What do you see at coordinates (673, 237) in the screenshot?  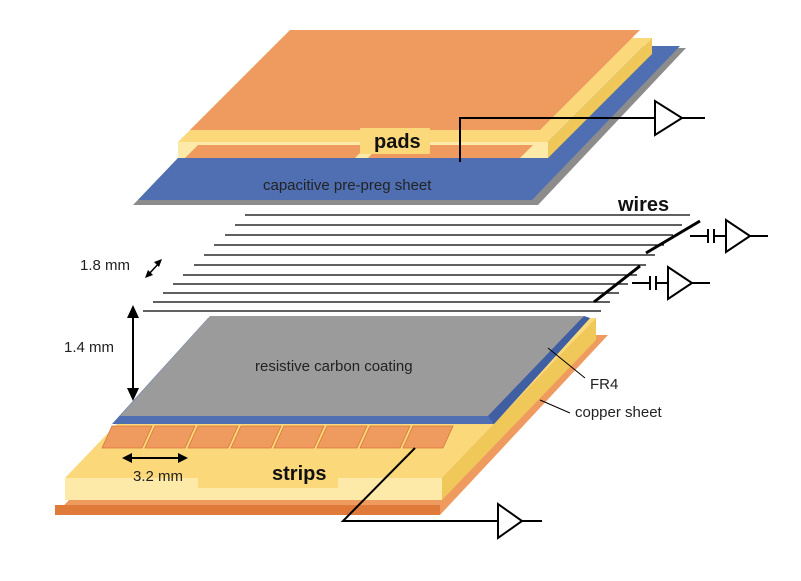 I see `wire-bus-upper` at bounding box center [673, 237].